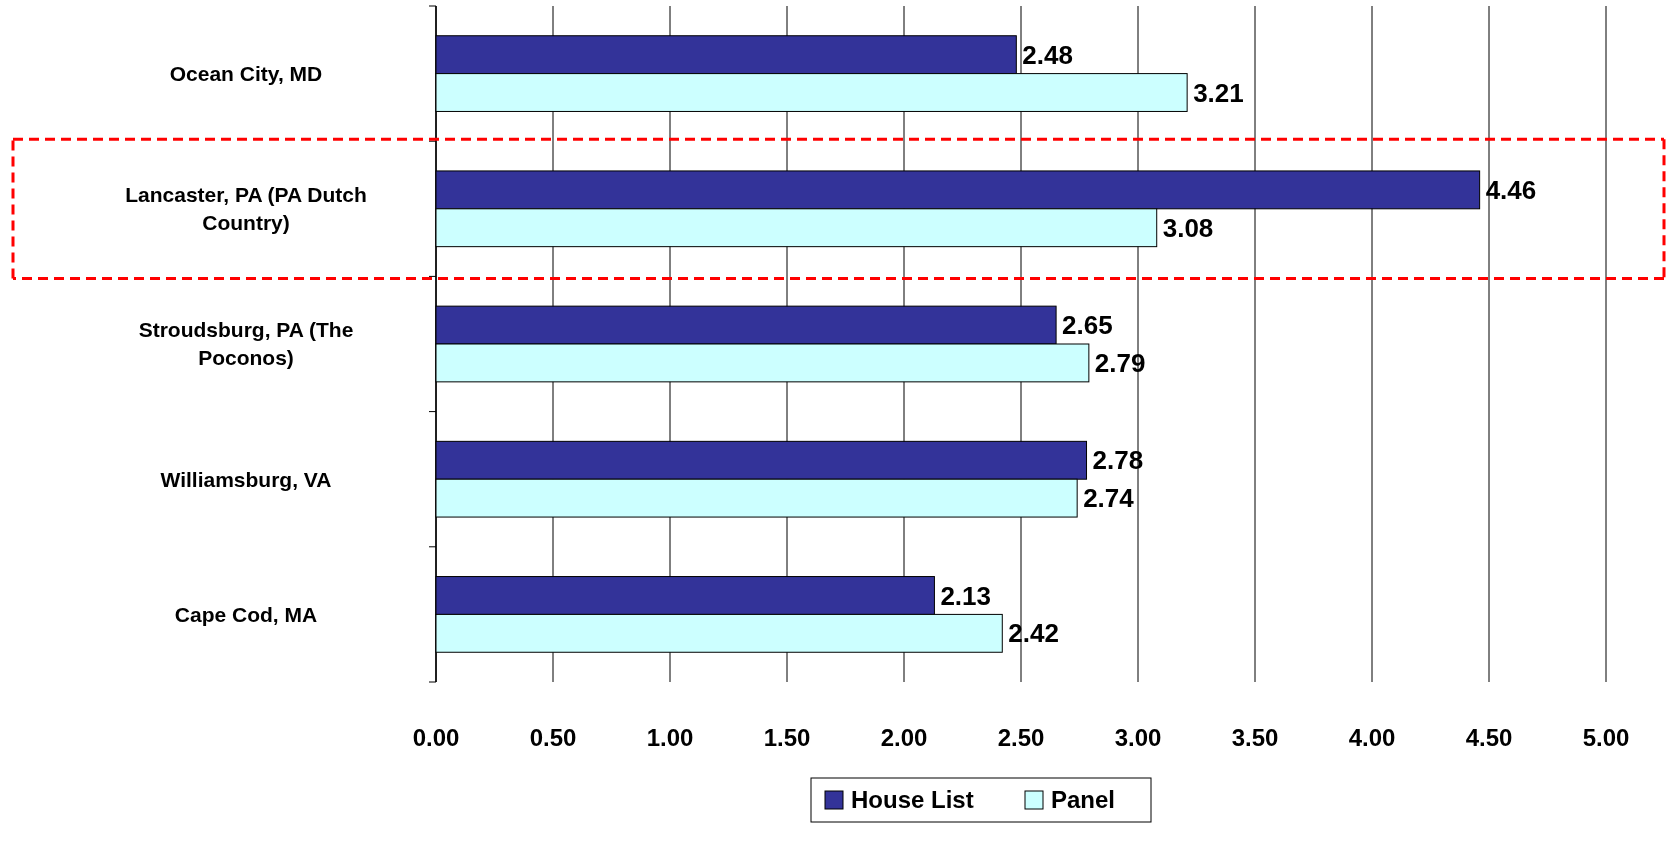  What do you see at coordinates (1138, 738) in the screenshot?
I see `x-tick-label: 3.00` at bounding box center [1138, 738].